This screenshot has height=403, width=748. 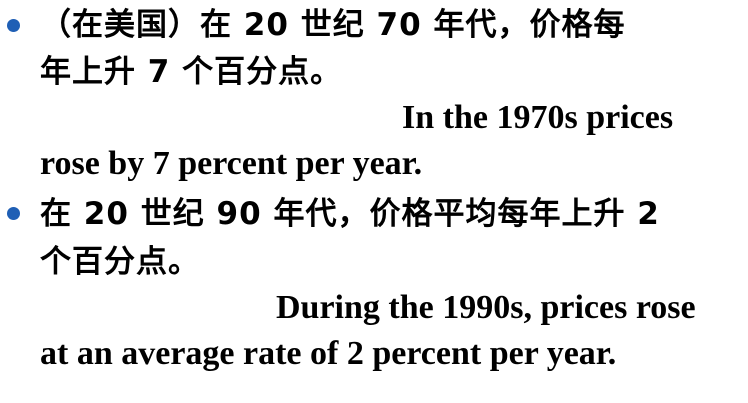 I want to click on item-1-english-line-1: In the 1970s prices, so click(x=538, y=117).